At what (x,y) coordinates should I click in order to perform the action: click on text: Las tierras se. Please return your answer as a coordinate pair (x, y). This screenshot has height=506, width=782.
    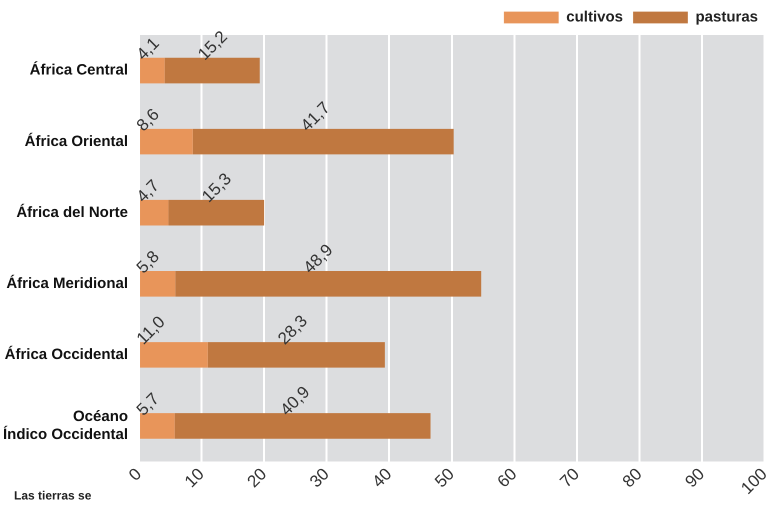
    Looking at the image, I should click on (53, 495).